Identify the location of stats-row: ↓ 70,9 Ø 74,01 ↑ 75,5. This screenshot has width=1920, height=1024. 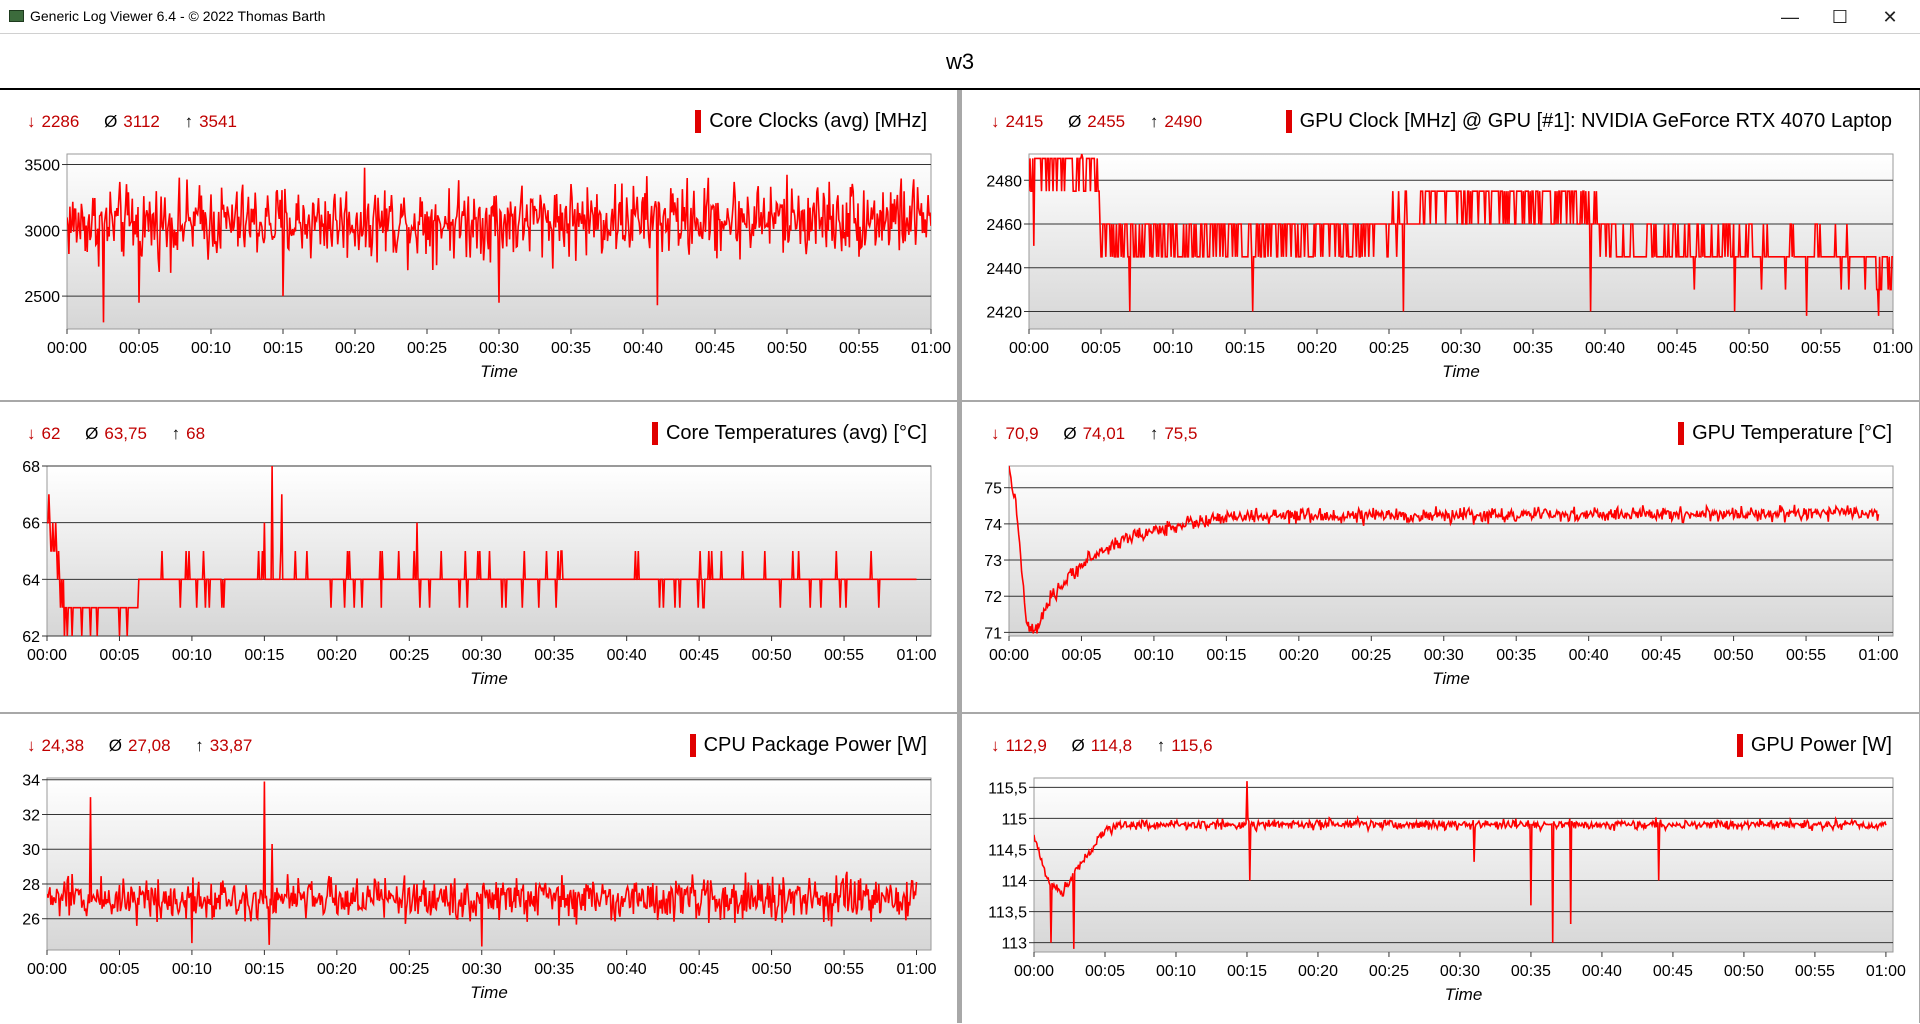
(1104, 434).